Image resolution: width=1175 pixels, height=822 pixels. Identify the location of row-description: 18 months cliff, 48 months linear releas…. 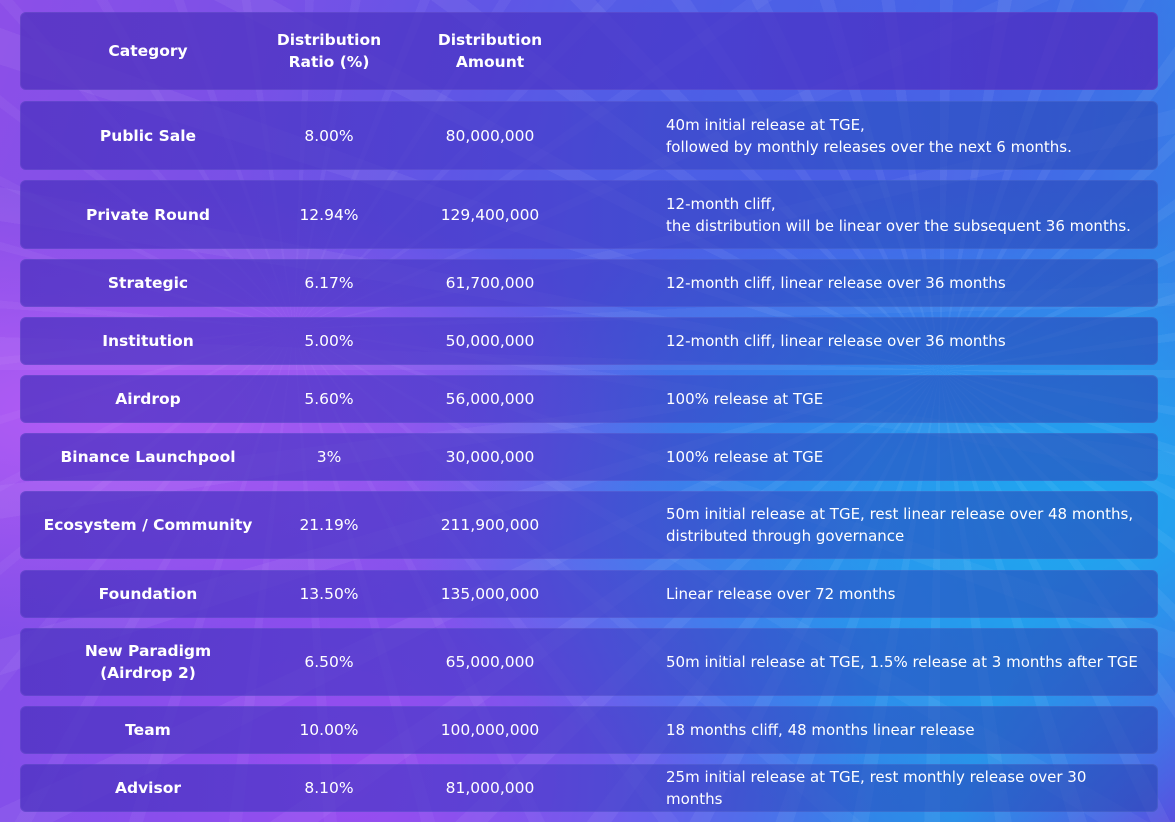
(820, 730).